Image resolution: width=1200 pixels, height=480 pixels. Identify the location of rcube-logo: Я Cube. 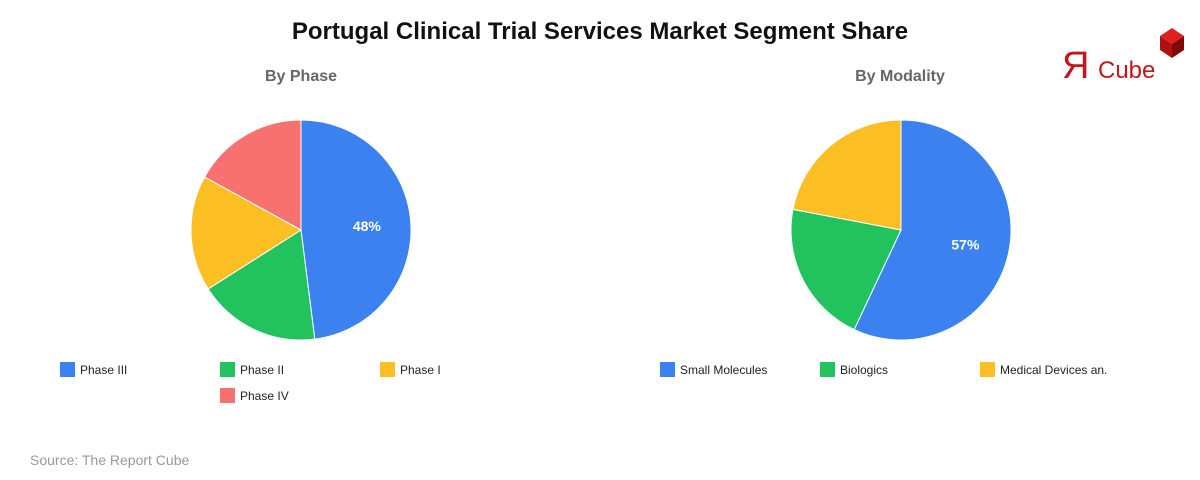
(1122, 57).